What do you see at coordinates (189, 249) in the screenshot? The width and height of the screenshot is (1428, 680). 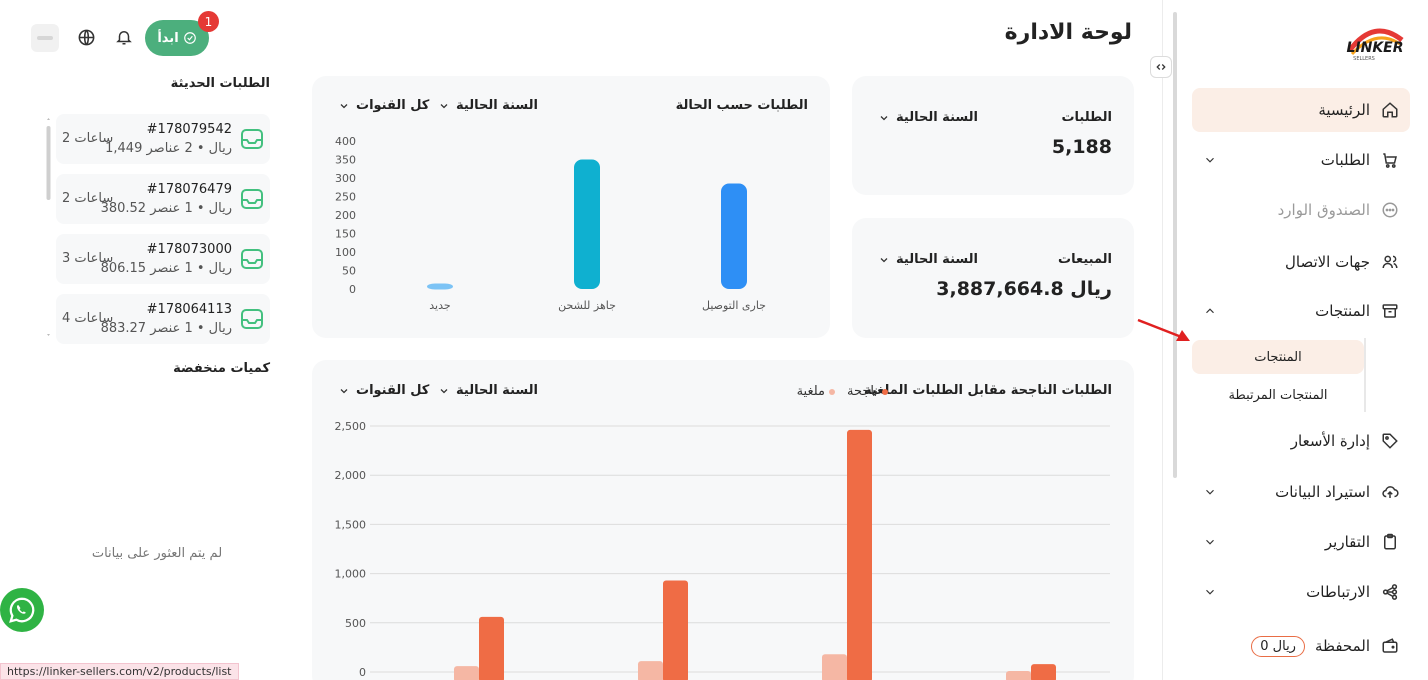 I see `order-id: #178073000` at bounding box center [189, 249].